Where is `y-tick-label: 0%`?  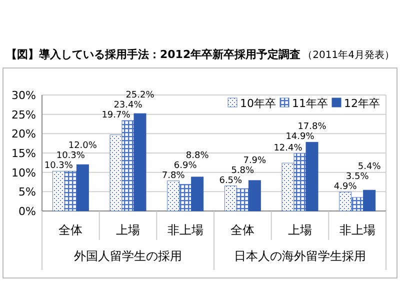 y-tick-label: 0% is located at coordinates (27, 211).